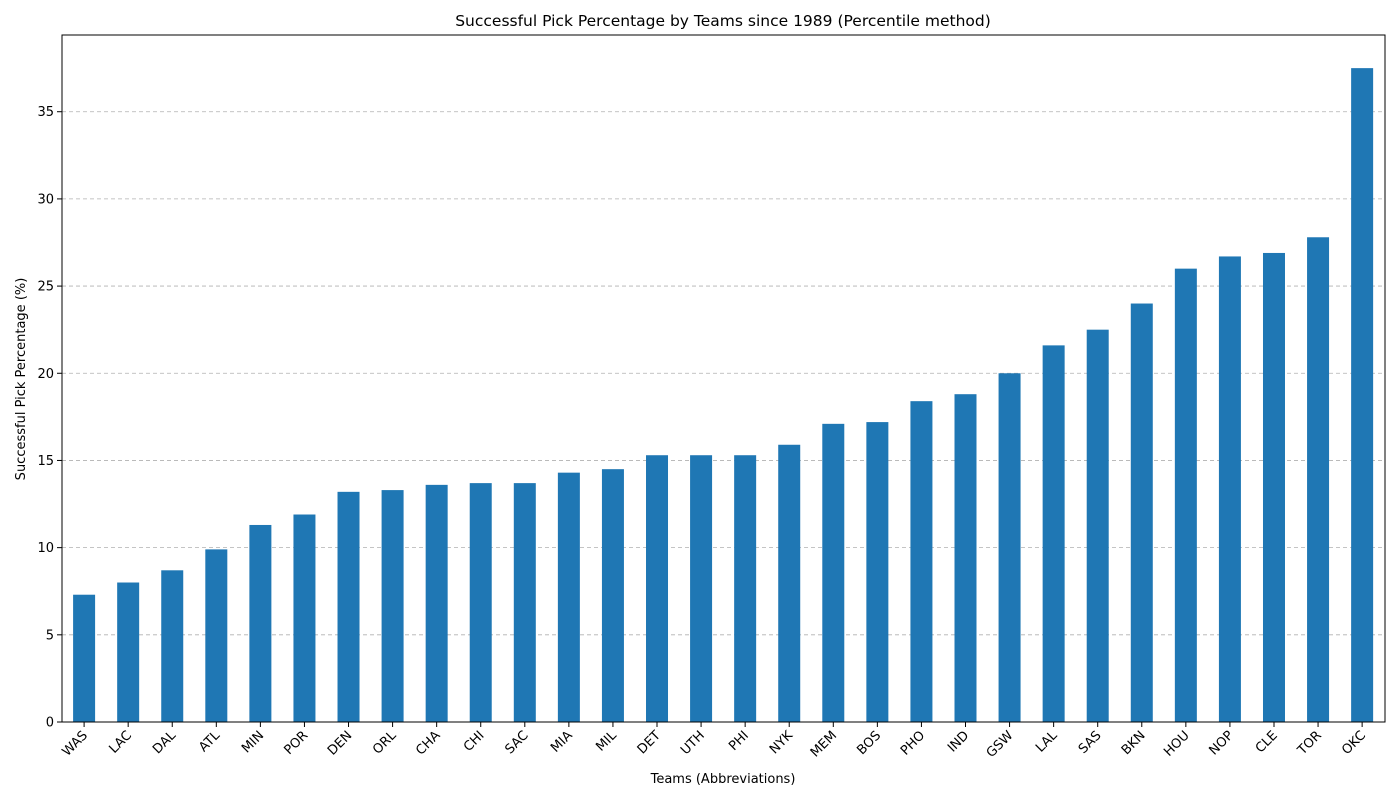 Image resolution: width=1400 pixels, height=800 pixels. Describe the element at coordinates (965, 558) in the screenshot. I see `bar-ind` at that location.